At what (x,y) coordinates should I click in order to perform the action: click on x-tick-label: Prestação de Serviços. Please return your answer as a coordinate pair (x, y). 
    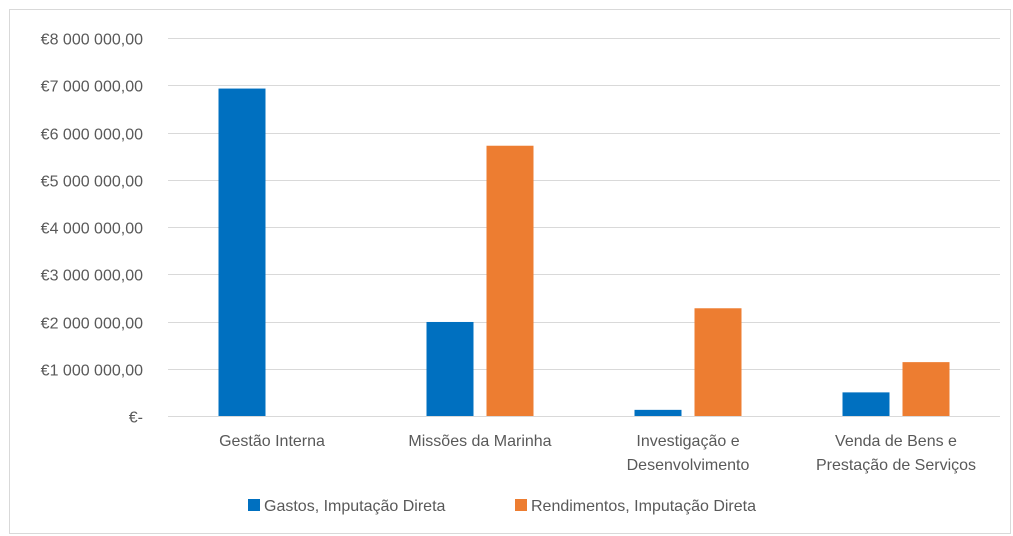
    Looking at the image, I should click on (896, 465).